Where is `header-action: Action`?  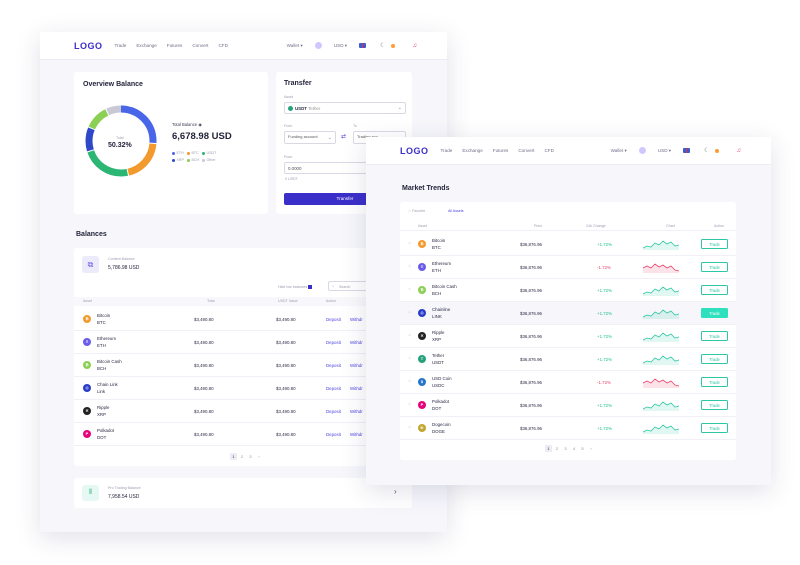
header-action: Action is located at coordinates (719, 226).